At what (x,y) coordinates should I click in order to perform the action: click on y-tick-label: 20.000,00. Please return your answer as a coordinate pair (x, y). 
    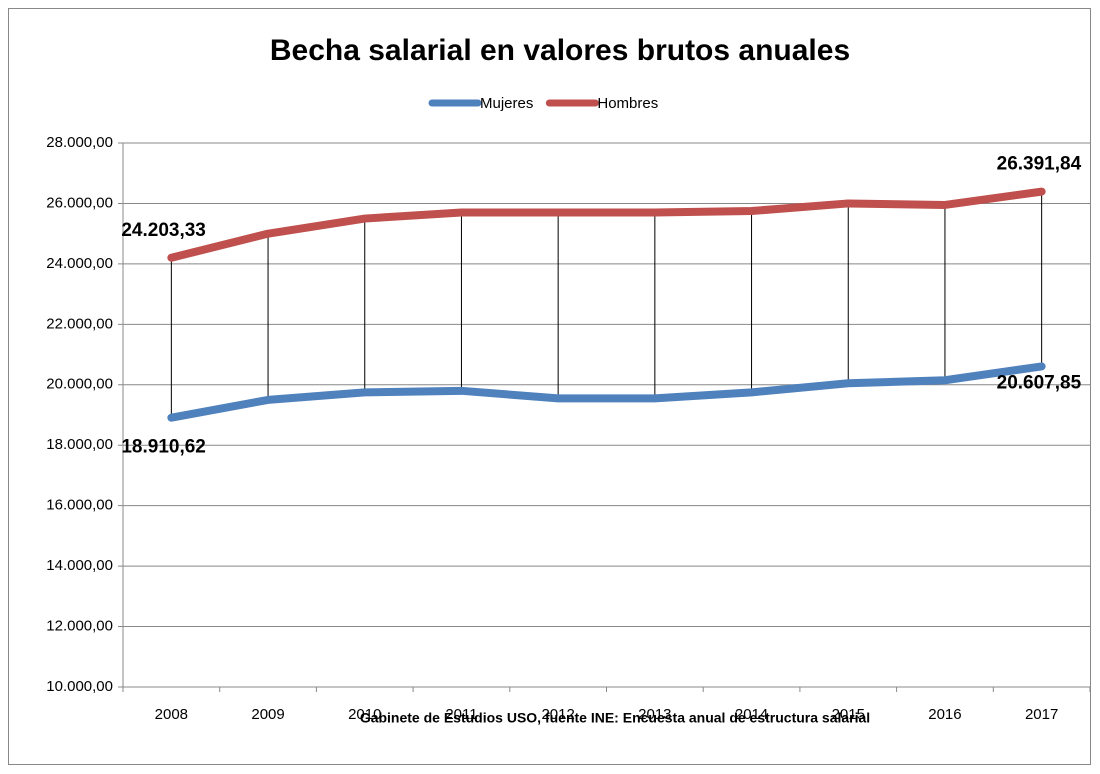
    Looking at the image, I should click on (79, 384).